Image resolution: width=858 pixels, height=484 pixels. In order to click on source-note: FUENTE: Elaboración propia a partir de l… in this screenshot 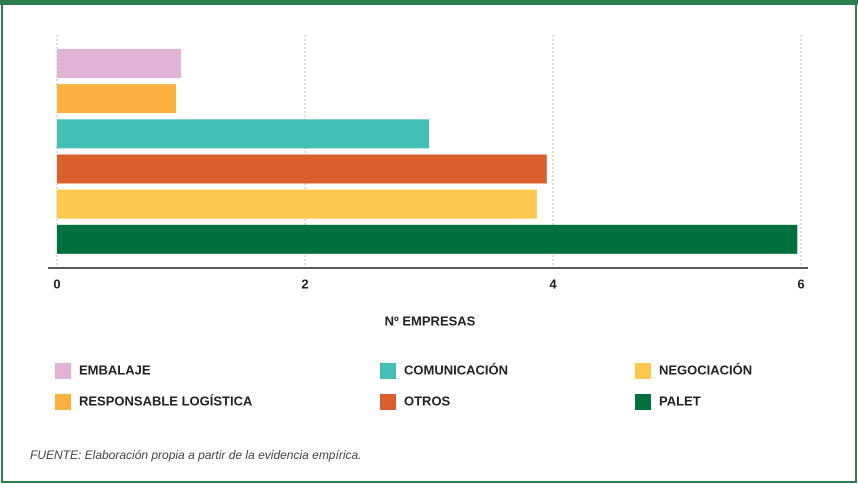, I will do `click(196, 455)`.